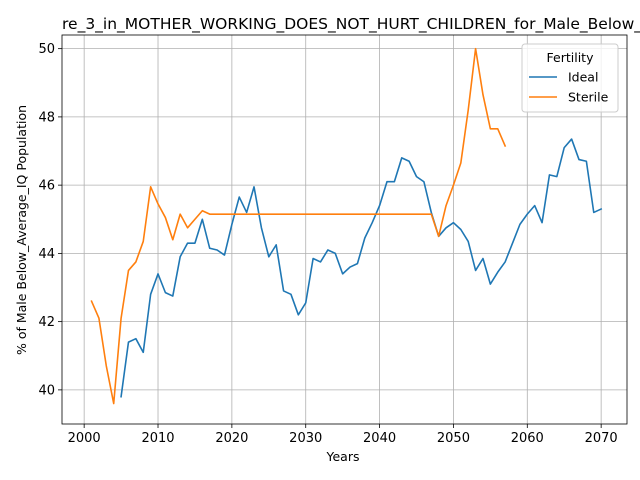  I want to click on x-tick-label: 2050, so click(453, 438).